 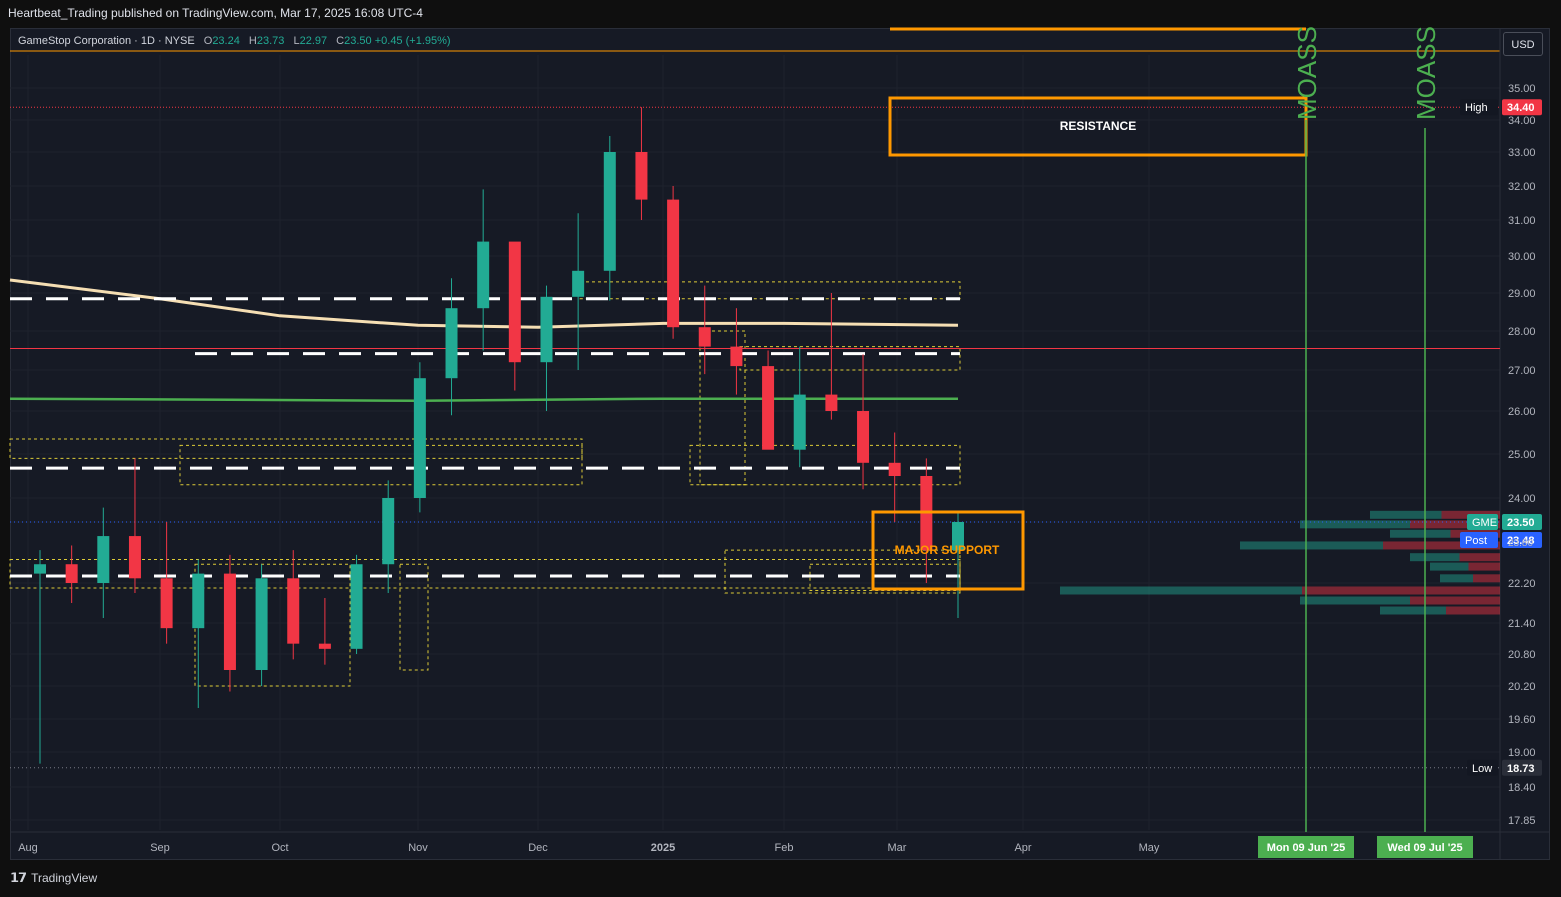 I want to click on time-tick-label: Aug, so click(x=28, y=848).